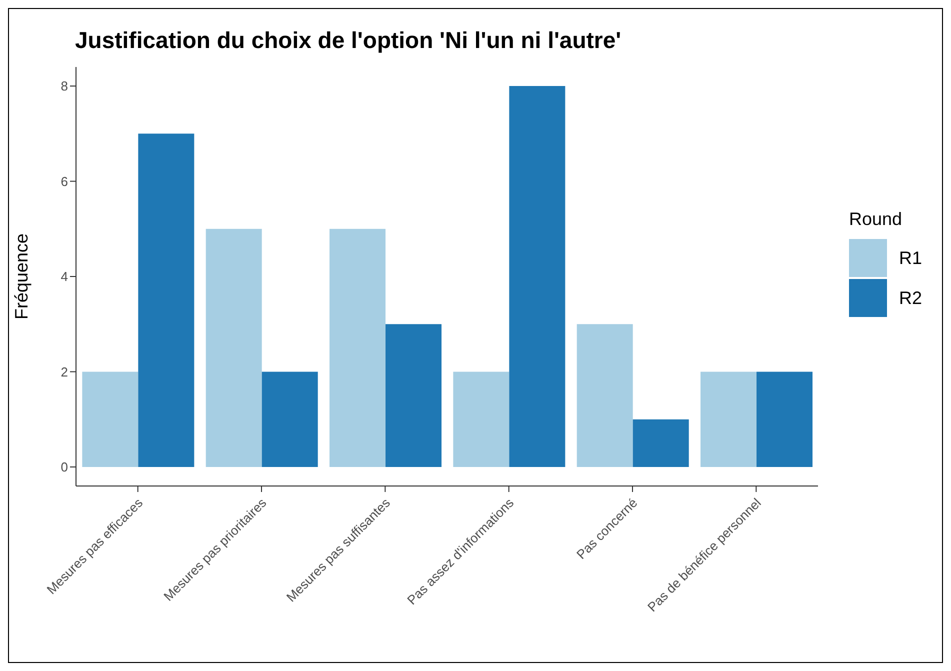  Describe the element at coordinates (910, 298) in the screenshot. I see `legend-label: R2` at that location.